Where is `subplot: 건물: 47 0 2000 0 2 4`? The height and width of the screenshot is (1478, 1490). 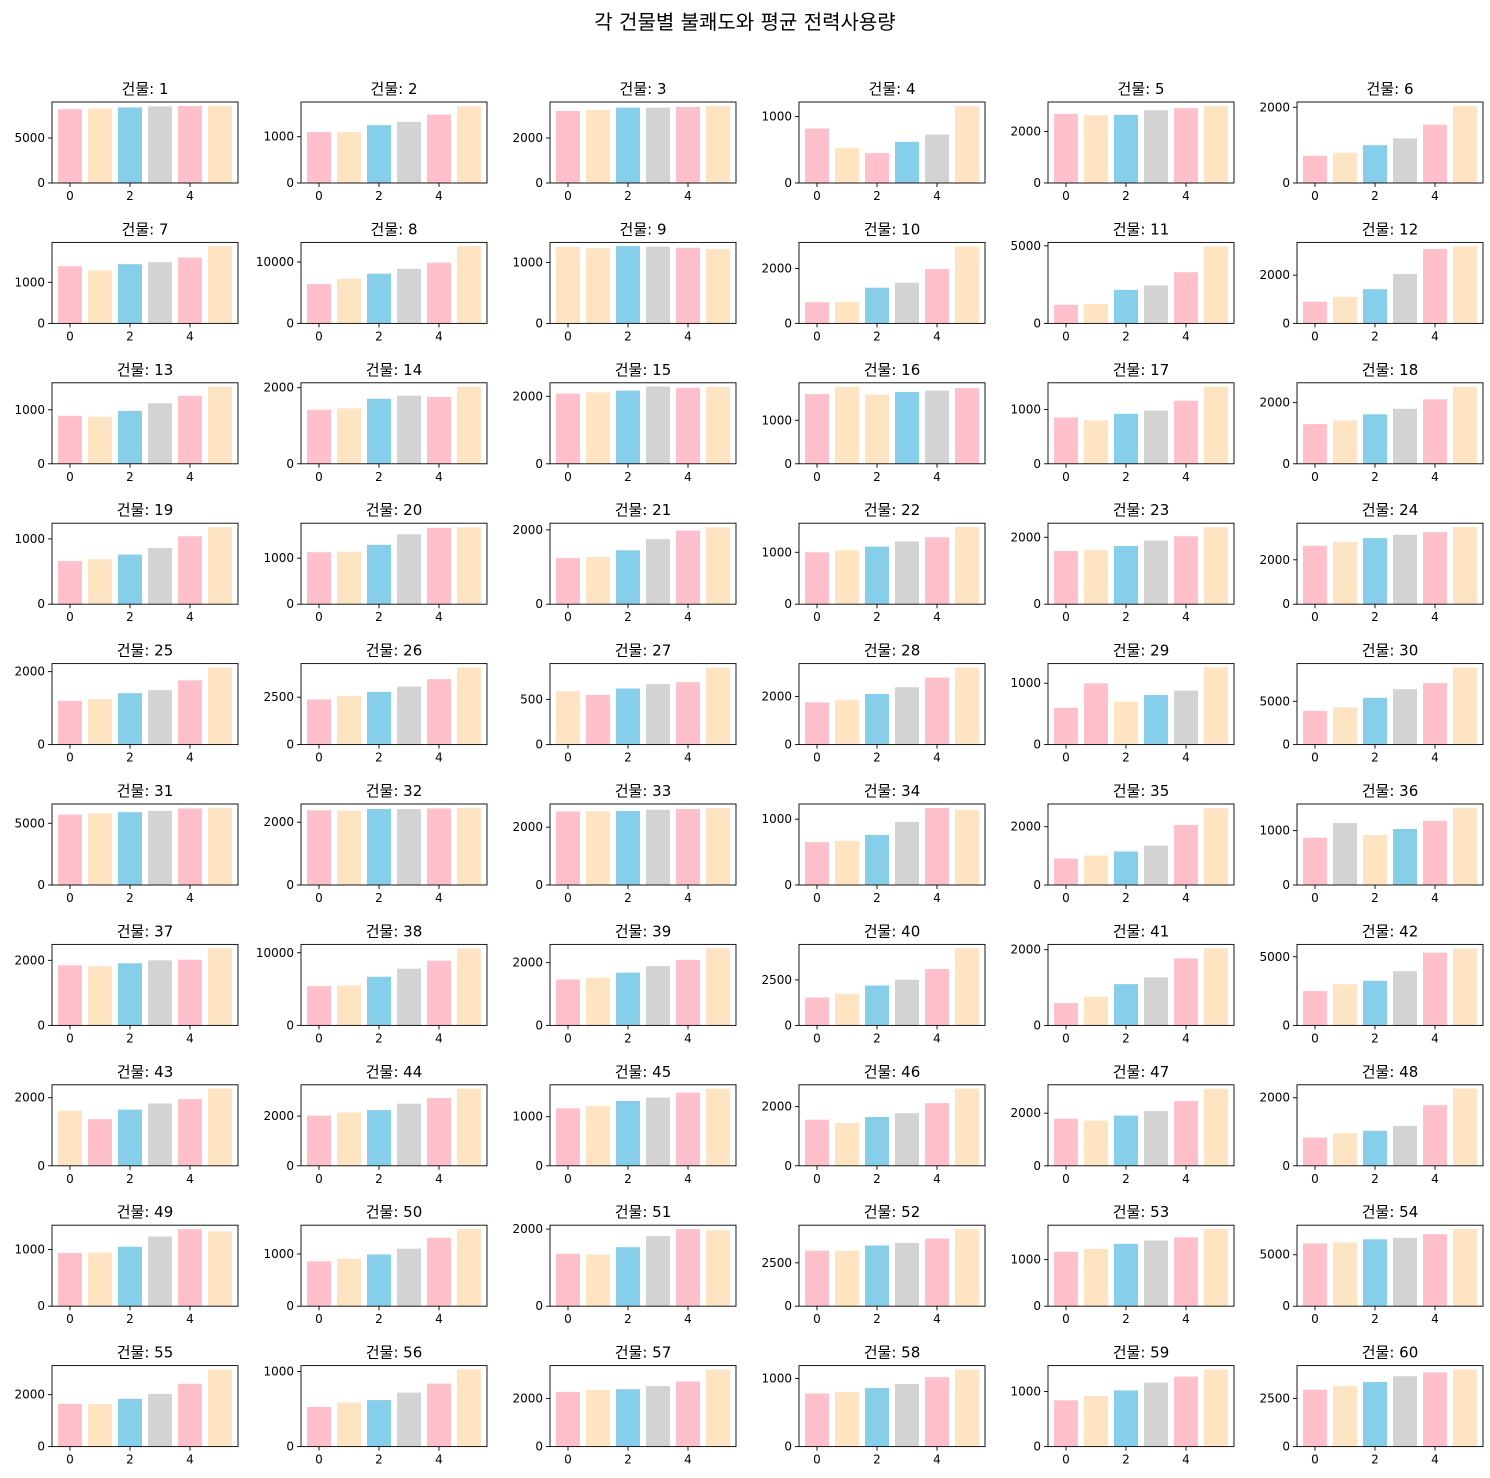
subplot: 건물: 47 0 2000 0 2 4 is located at coordinates (1122, 1124).